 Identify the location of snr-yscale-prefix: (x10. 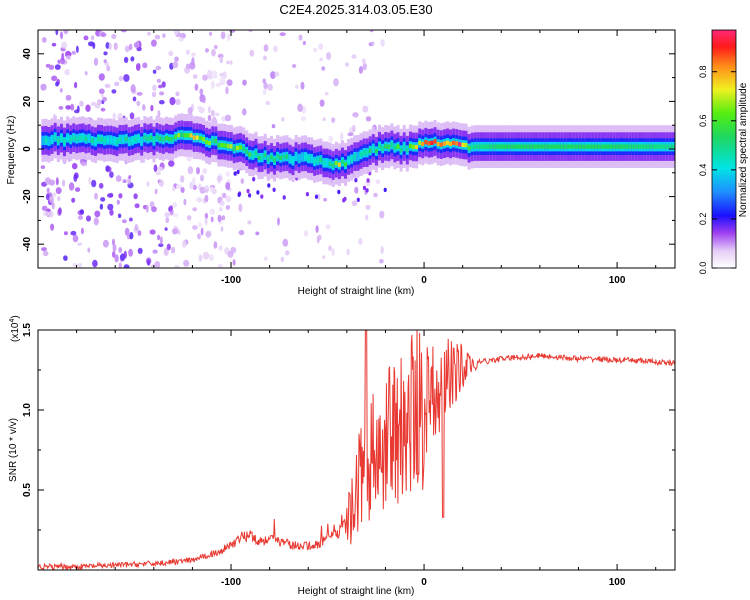
(15, 332).